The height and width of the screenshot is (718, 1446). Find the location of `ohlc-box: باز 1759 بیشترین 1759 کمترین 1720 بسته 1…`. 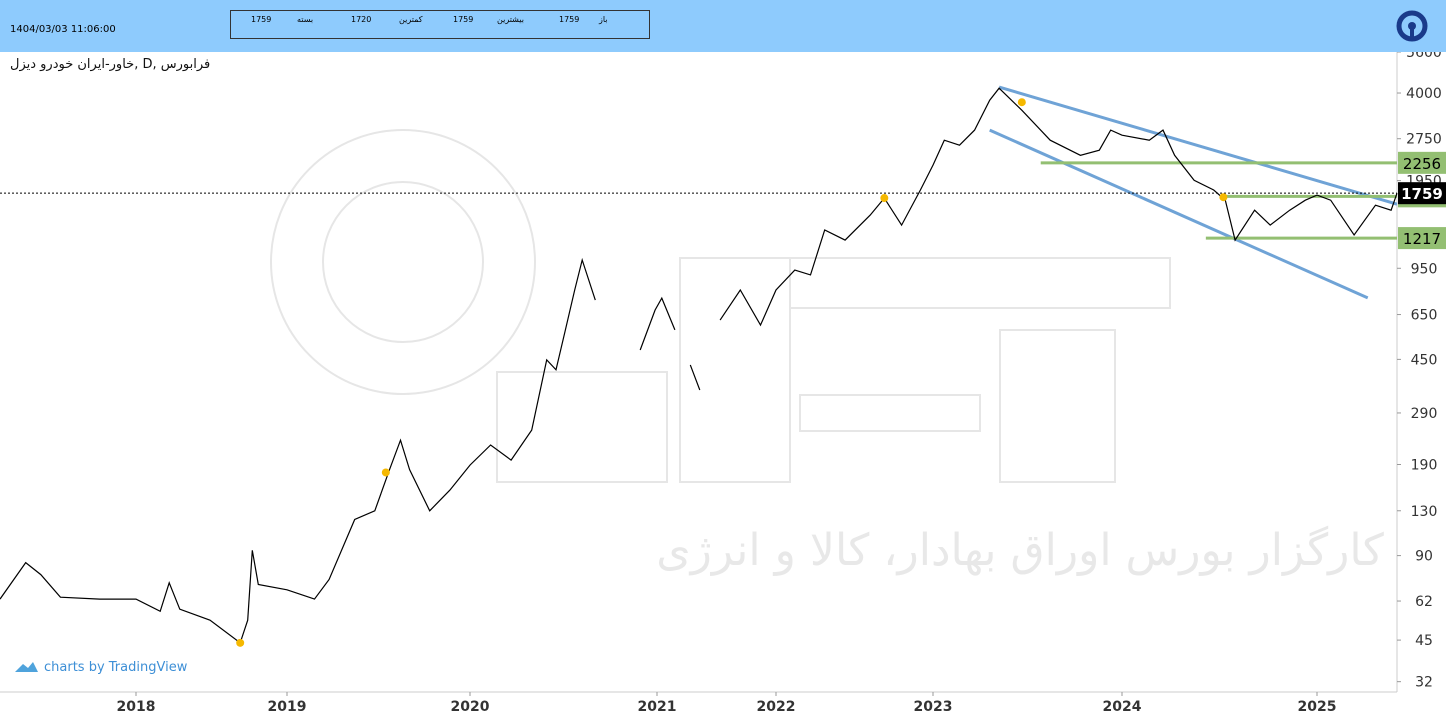

ohlc-box: باز 1759 بیشترین 1759 کمترین 1720 بسته 1… is located at coordinates (440, 24).